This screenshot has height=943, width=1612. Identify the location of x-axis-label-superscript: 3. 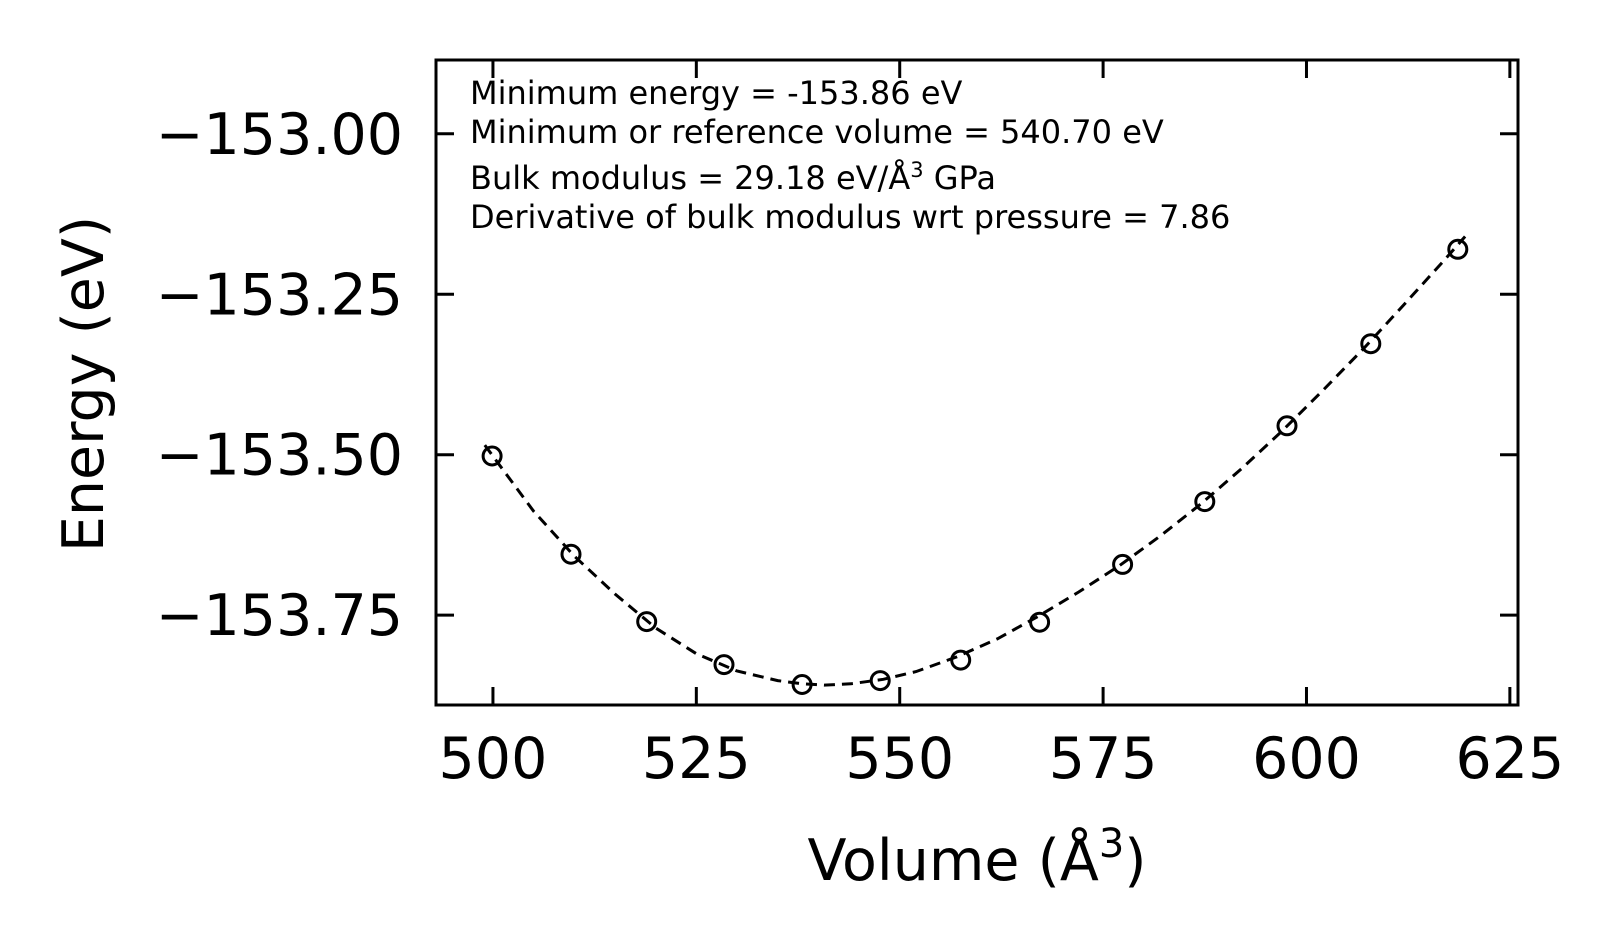
(1111, 844).